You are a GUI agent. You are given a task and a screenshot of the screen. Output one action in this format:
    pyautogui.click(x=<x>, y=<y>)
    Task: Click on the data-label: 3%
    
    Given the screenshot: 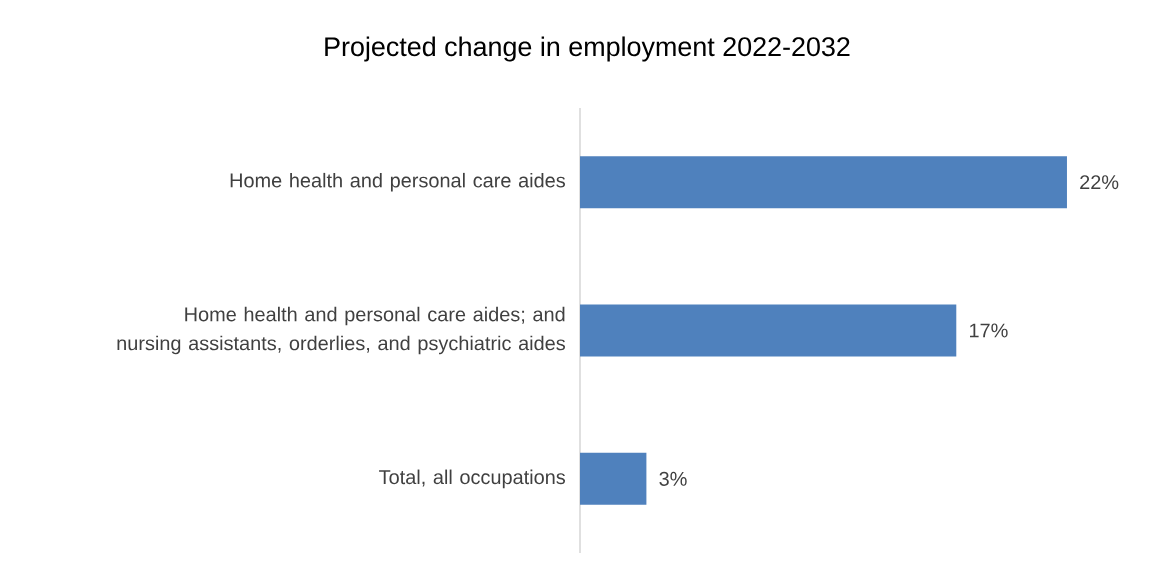 What is the action you would take?
    pyautogui.click(x=673, y=478)
    